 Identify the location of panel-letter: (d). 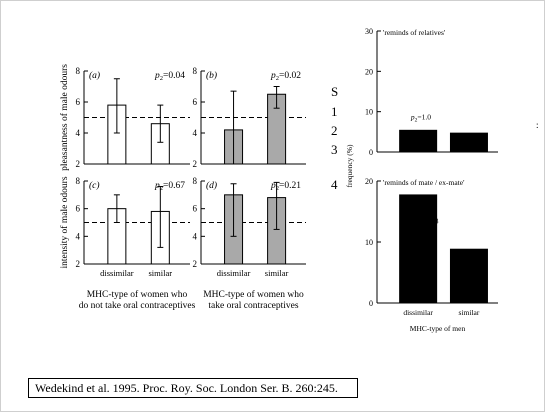
(211, 185).